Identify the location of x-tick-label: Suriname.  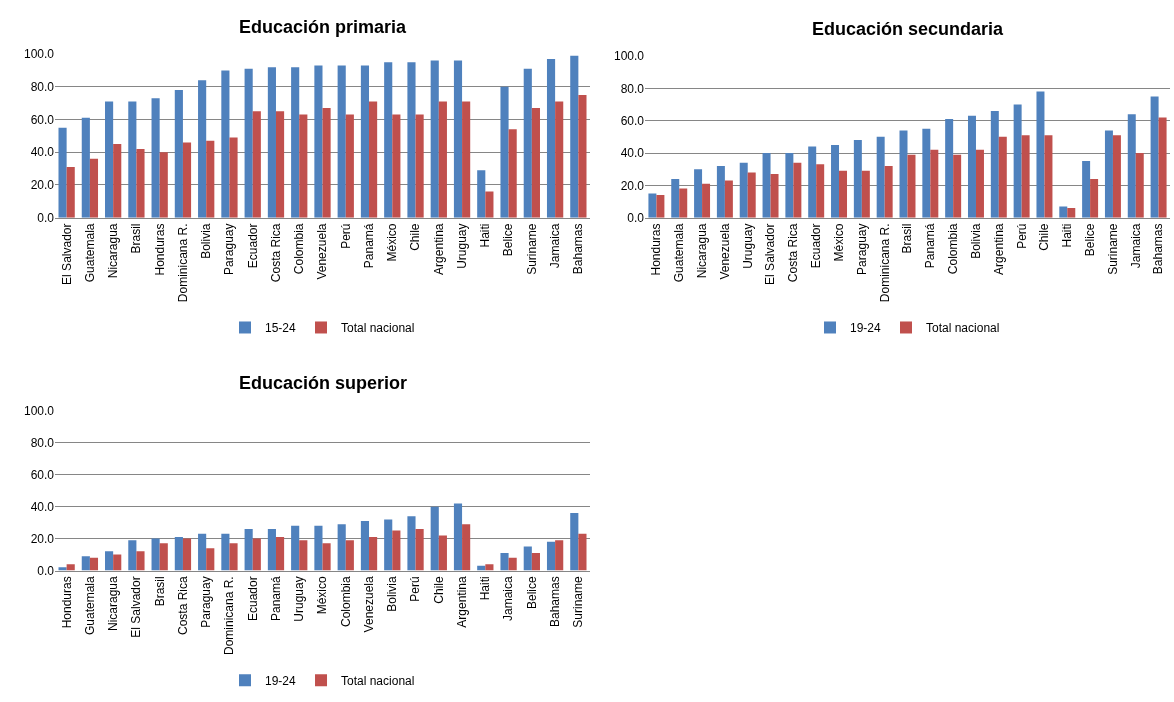
(578, 602).